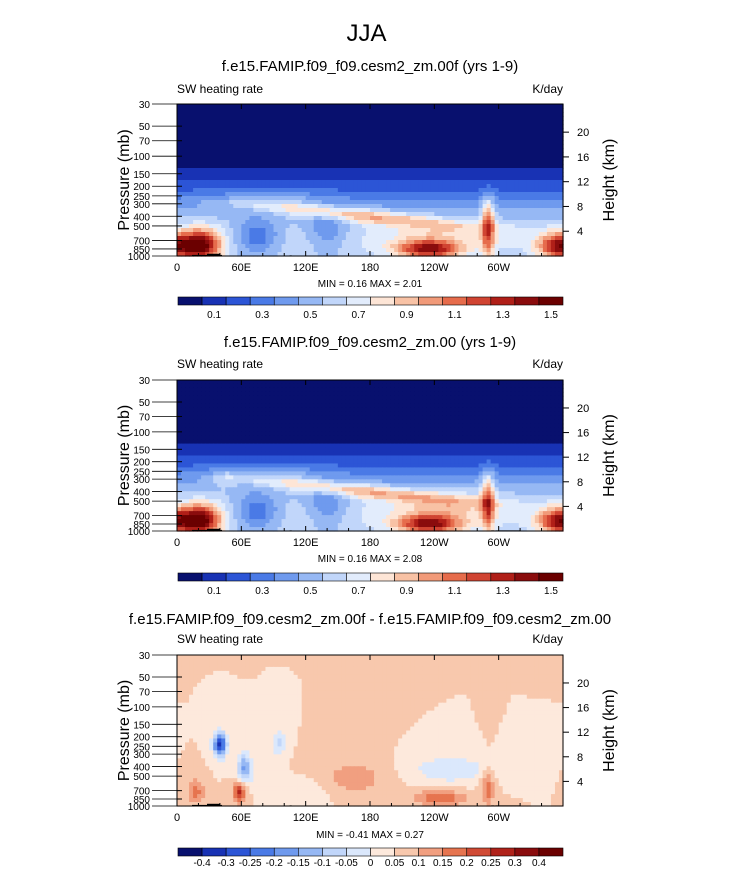 The height and width of the screenshot is (877, 733). What do you see at coordinates (370, 180) in the screenshot?
I see `contour-field` at bounding box center [370, 180].